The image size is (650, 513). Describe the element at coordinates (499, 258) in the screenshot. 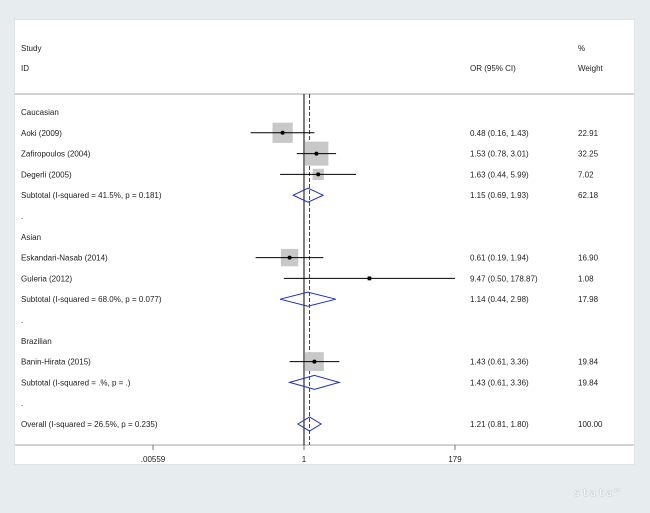

I see `or-ci-value: 0.61 (0.19, 1.94)` at that location.